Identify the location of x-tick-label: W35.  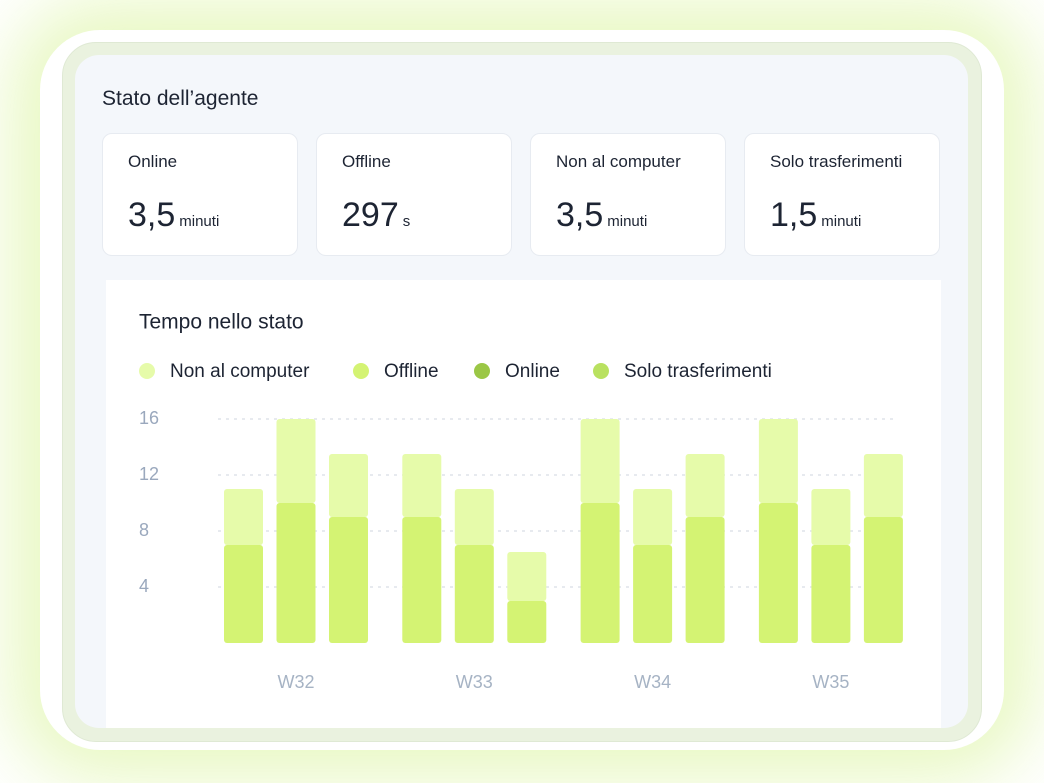
(830, 682).